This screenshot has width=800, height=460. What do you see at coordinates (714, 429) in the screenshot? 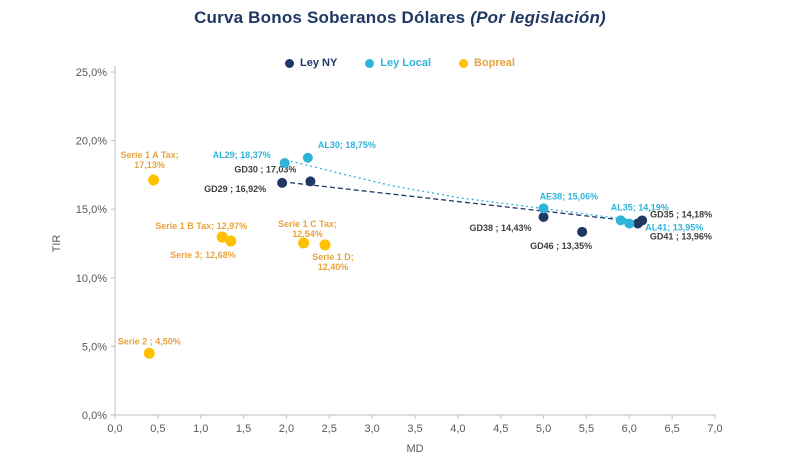
I see `x-axis-tick-label: 7,0` at bounding box center [714, 429].